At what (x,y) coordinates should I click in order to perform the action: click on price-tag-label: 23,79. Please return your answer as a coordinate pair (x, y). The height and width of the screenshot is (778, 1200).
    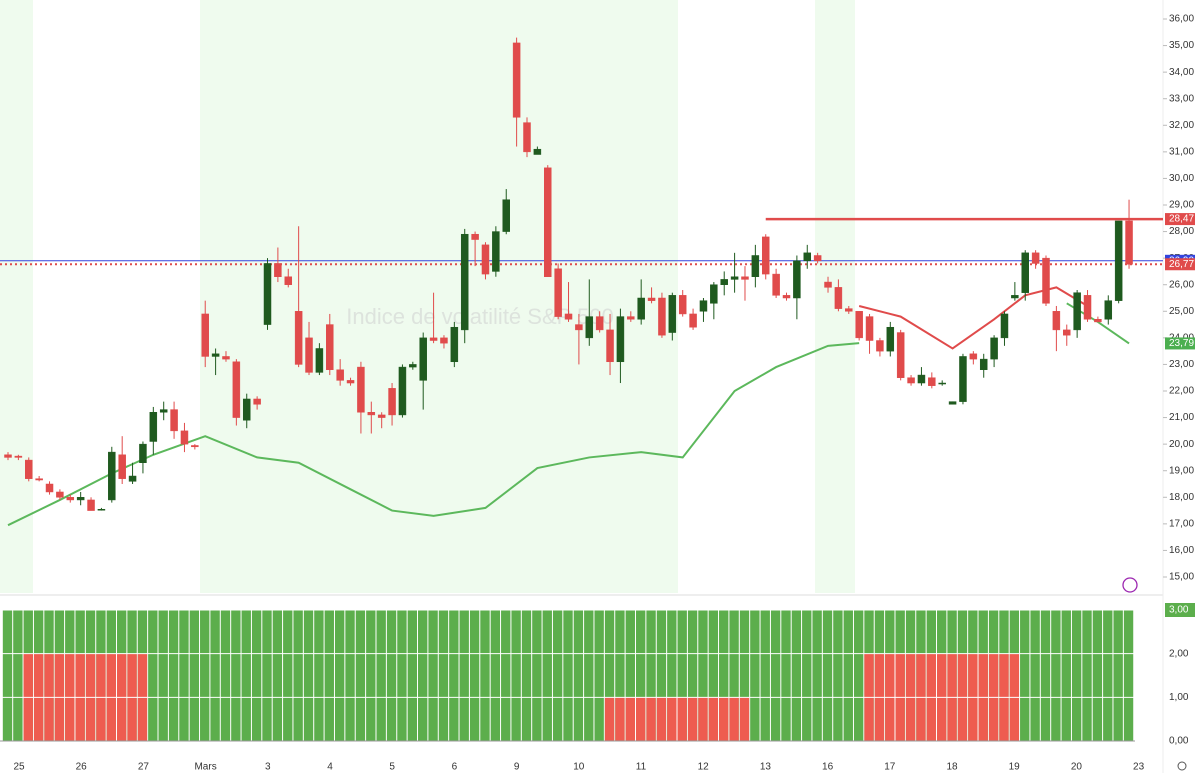
    Looking at the image, I should click on (1181, 343).